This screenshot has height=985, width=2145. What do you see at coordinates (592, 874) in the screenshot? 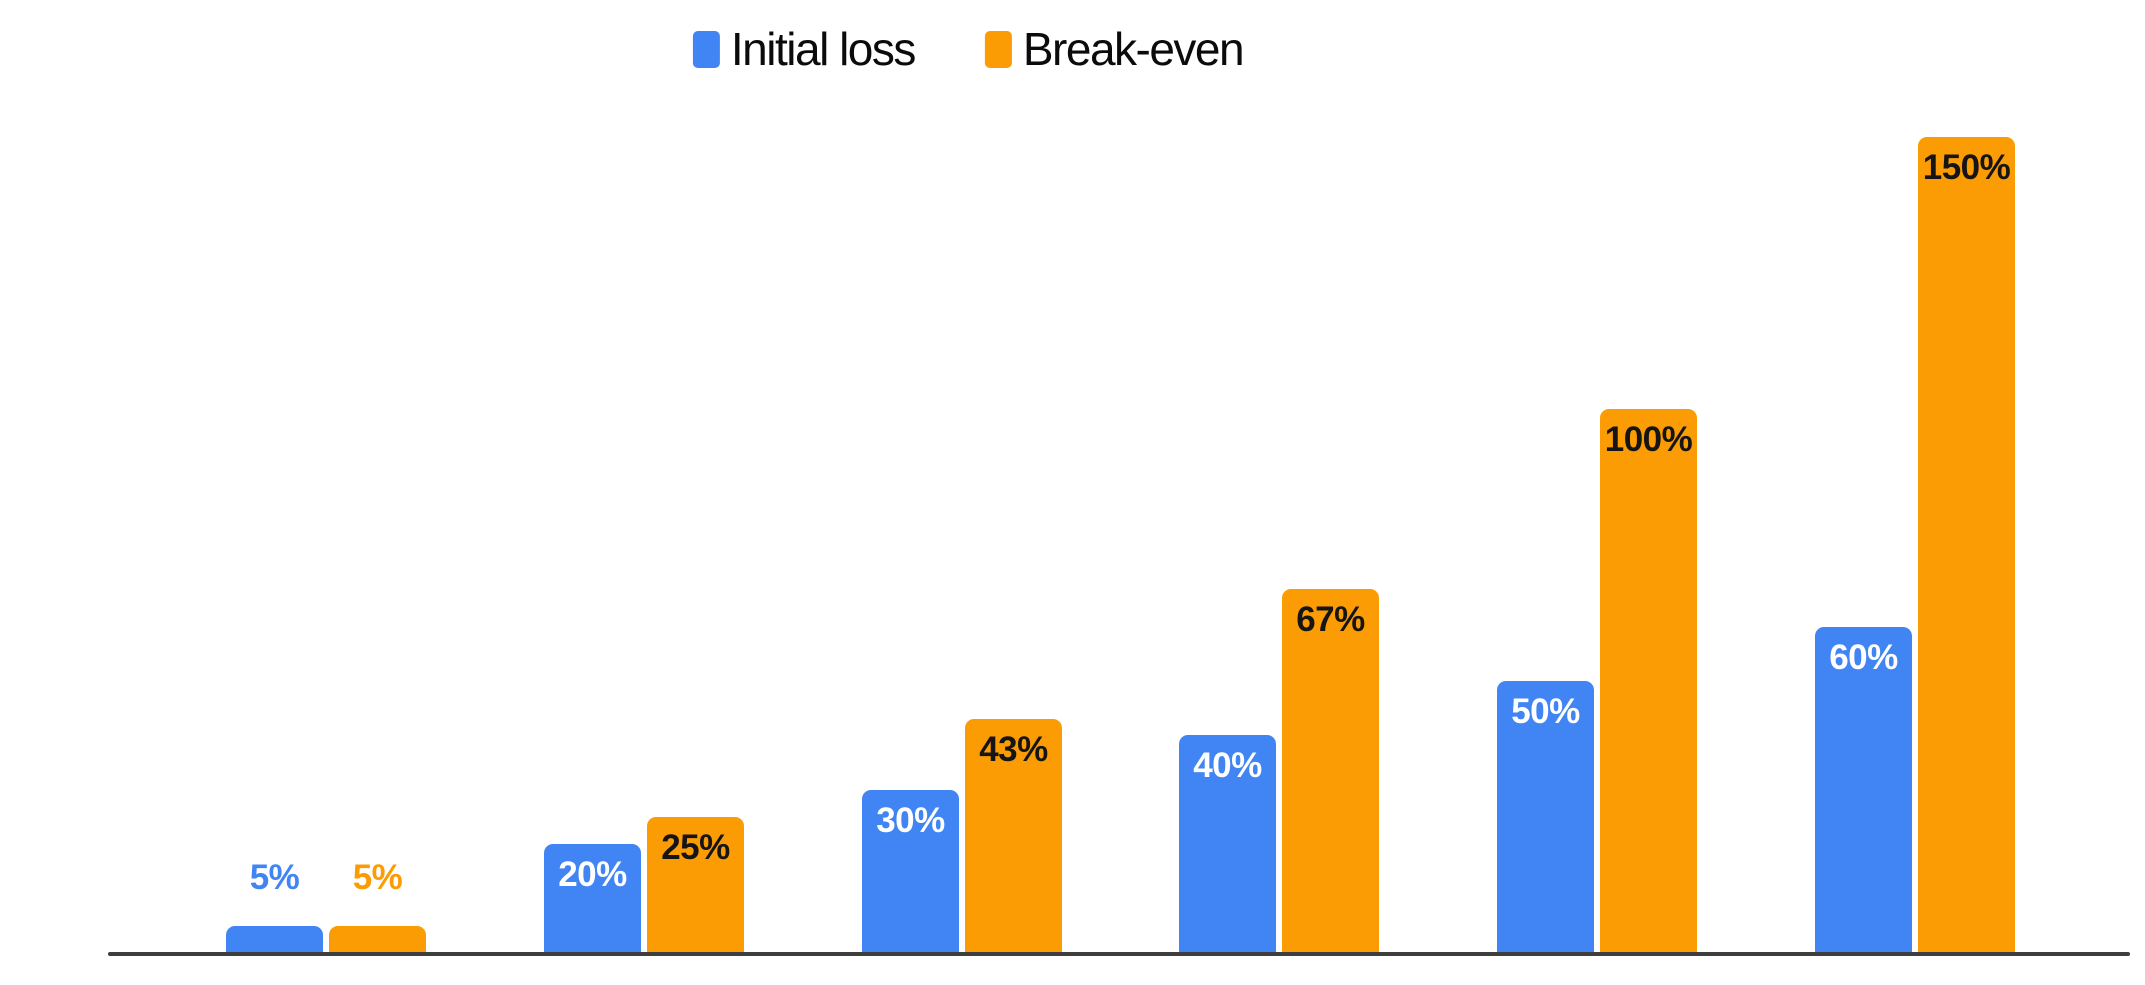
I see `bar-value-label-initial-loss-2: 20%` at bounding box center [592, 874].